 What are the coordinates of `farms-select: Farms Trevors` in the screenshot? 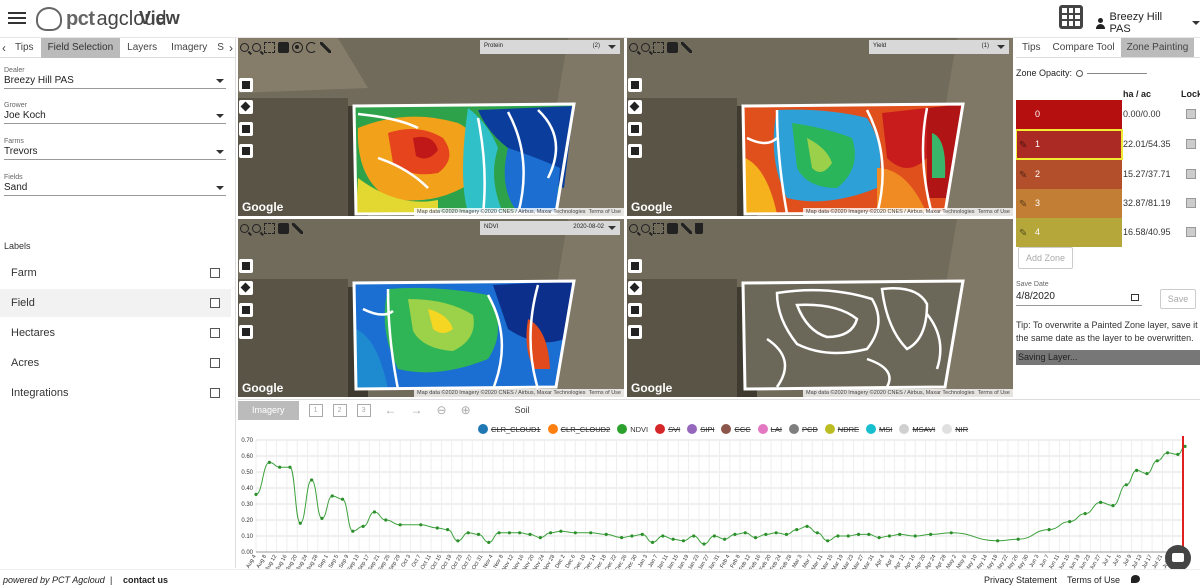 It's located at (115, 149).